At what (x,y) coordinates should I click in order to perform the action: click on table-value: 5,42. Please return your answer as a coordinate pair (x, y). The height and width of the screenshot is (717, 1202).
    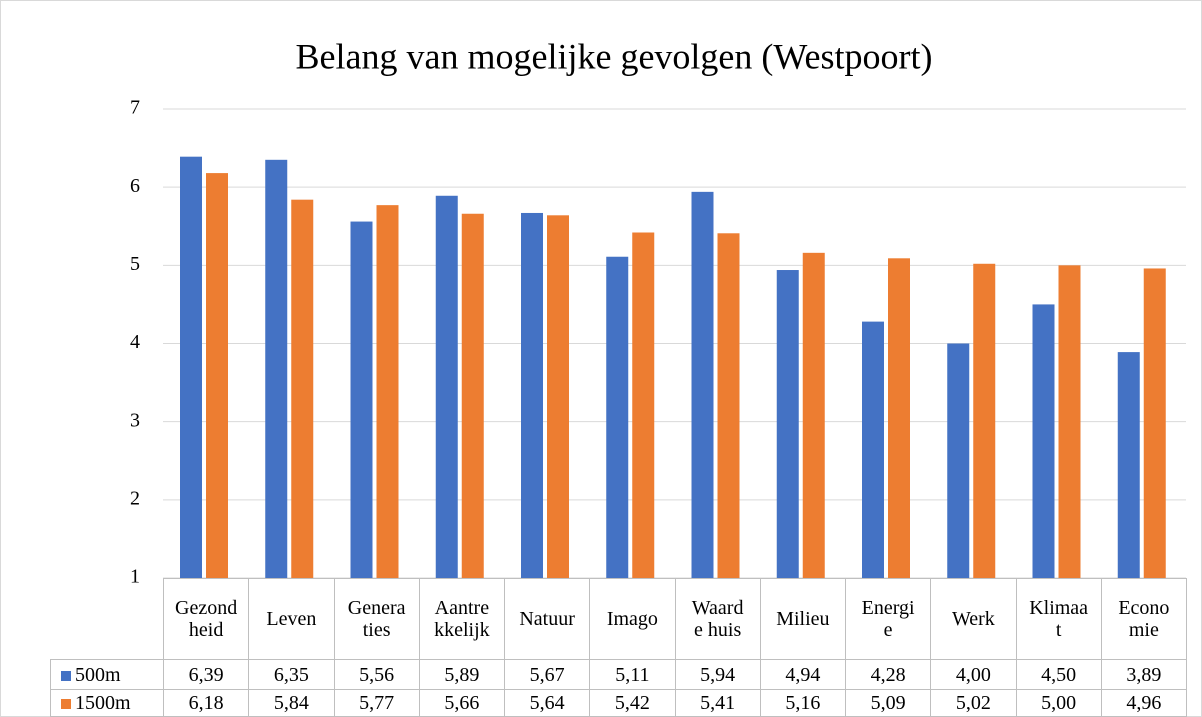
    Looking at the image, I should click on (632, 703).